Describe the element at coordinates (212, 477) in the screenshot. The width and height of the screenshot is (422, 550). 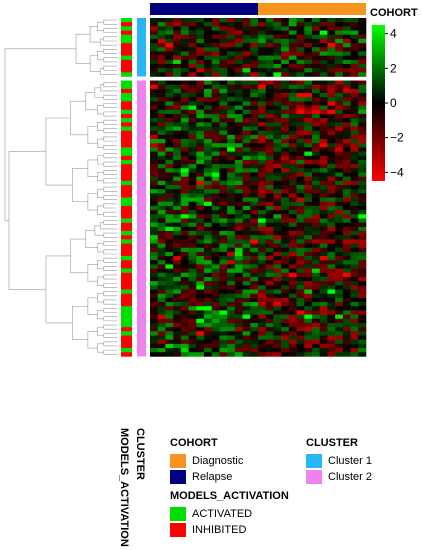
I see `legend-item-label: Relapse` at that location.